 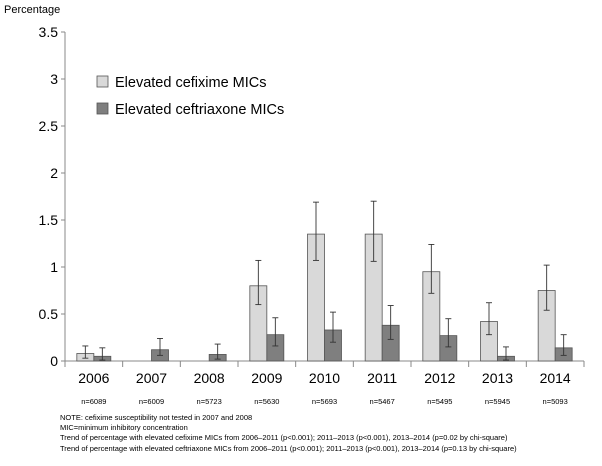 What do you see at coordinates (439, 378) in the screenshot?
I see `x-tick-label: 2012` at bounding box center [439, 378].